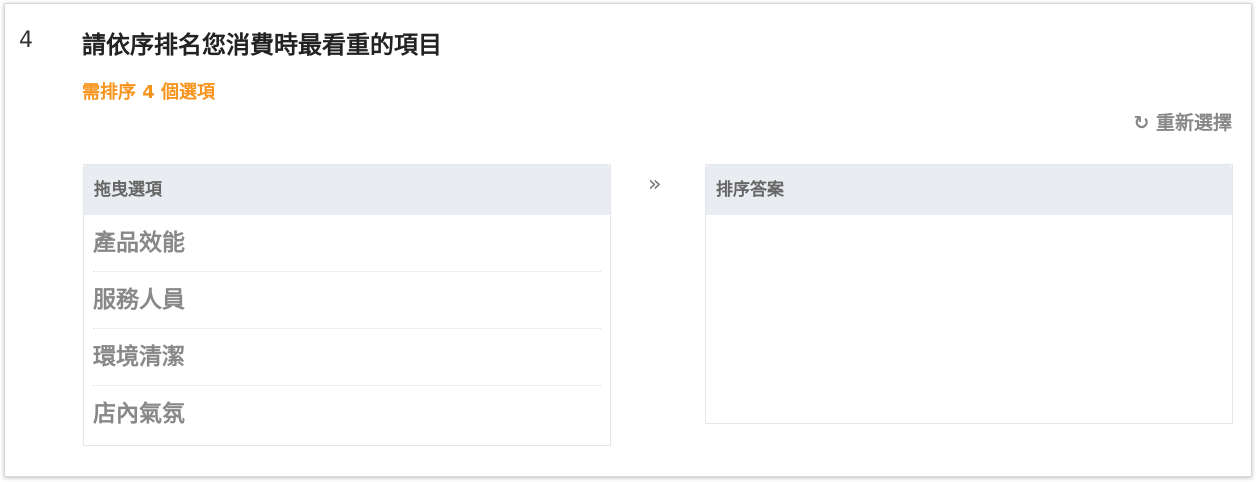 Image resolution: width=1258 pixels, height=482 pixels. What do you see at coordinates (347, 300) in the screenshot?
I see `draggable-option: 服務人員` at bounding box center [347, 300].